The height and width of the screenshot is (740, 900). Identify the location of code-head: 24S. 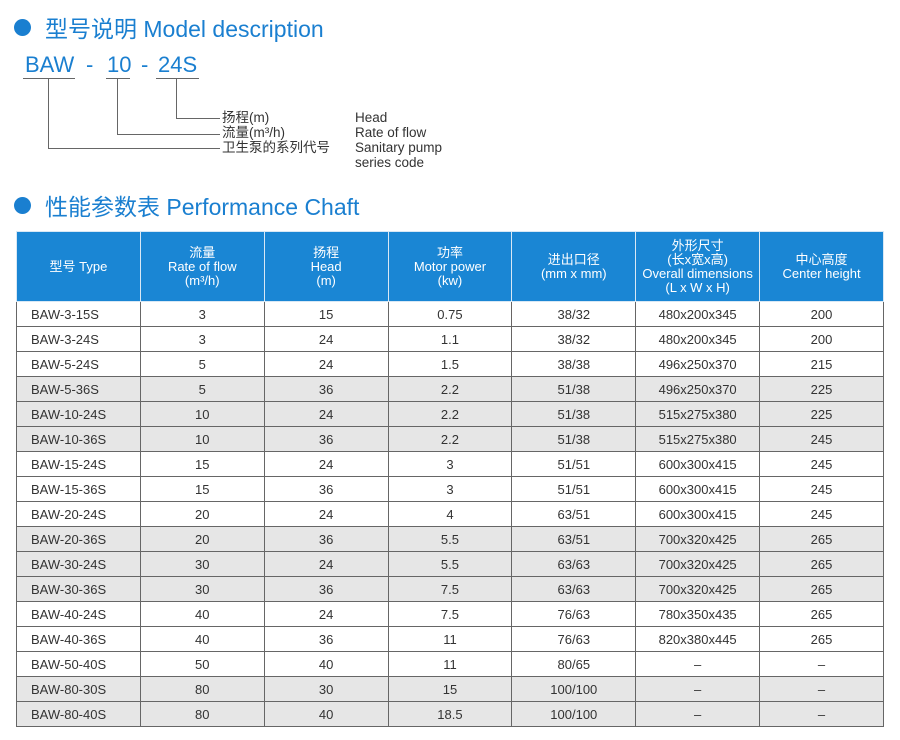
(178, 64).